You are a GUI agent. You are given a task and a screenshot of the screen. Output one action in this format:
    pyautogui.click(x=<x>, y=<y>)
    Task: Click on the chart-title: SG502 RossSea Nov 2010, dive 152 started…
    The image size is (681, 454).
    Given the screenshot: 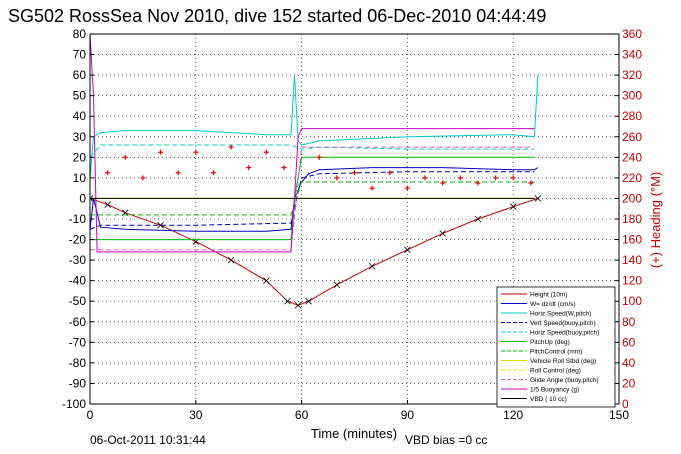 What is the action you would take?
    pyautogui.click(x=277, y=16)
    